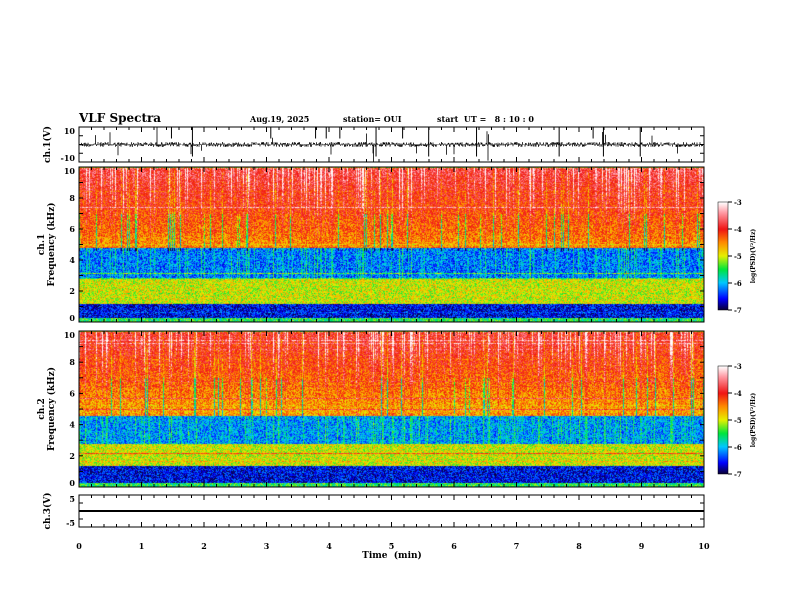 The height and width of the screenshot is (612, 792). What do you see at coordinates (485, 119) in the screenshot?
I see `start-time-label: start UT = 8 : 10 : 0` at bounding box center [485, 119].